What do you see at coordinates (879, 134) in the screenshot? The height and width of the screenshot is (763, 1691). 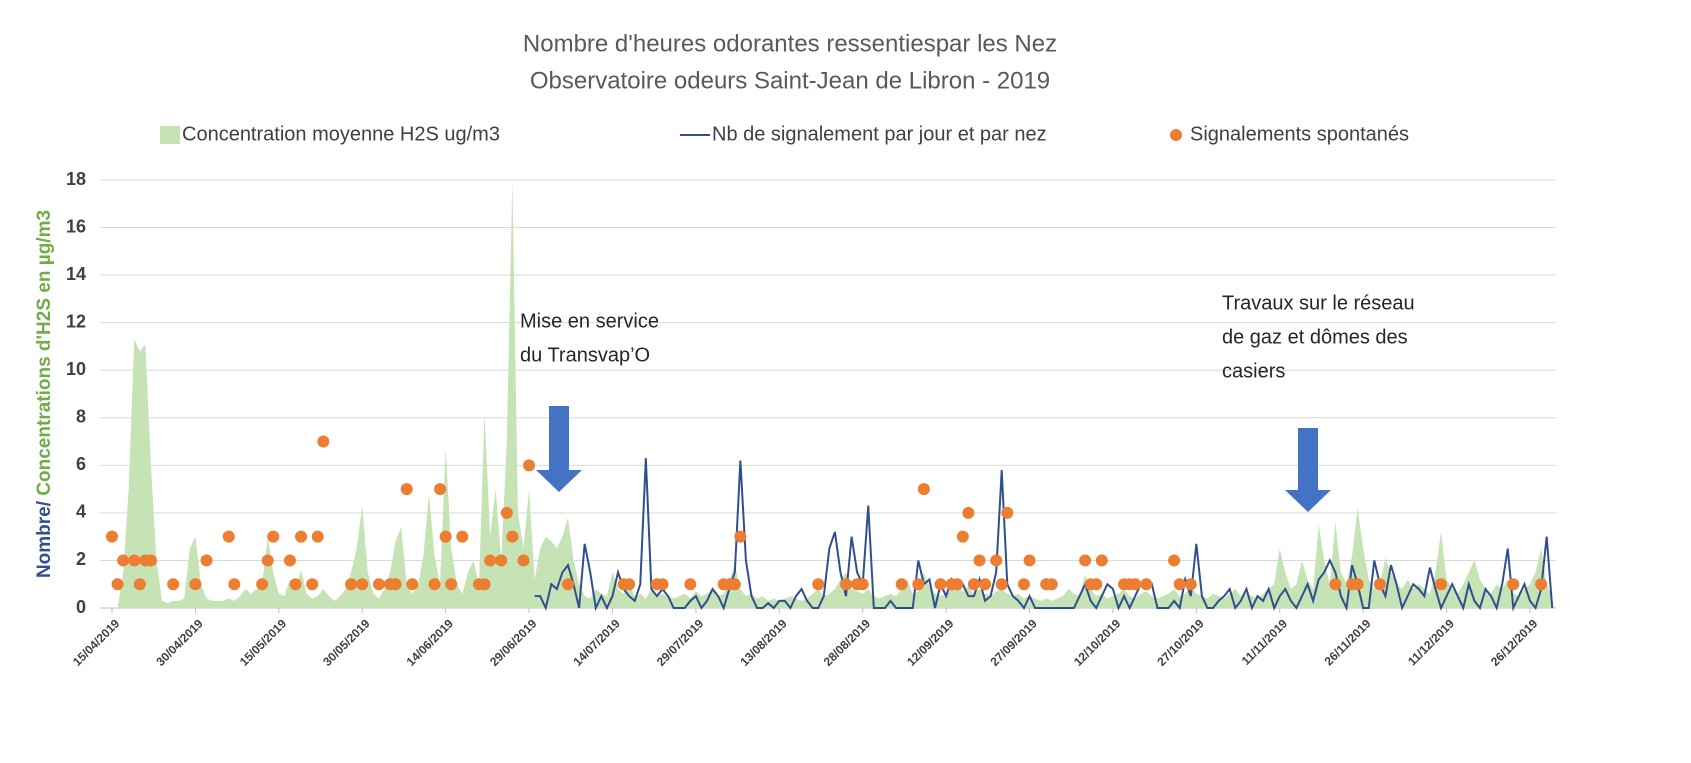 I see `legend-label: Nb de signalement par jour et par nez` at bounding box center [879, 134].